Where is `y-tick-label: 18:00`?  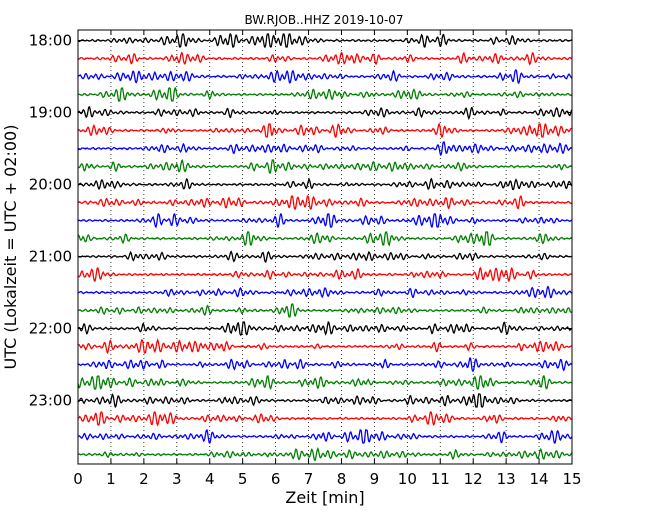 y-tick-label: 18:00 is located at coordinates (50, 41).